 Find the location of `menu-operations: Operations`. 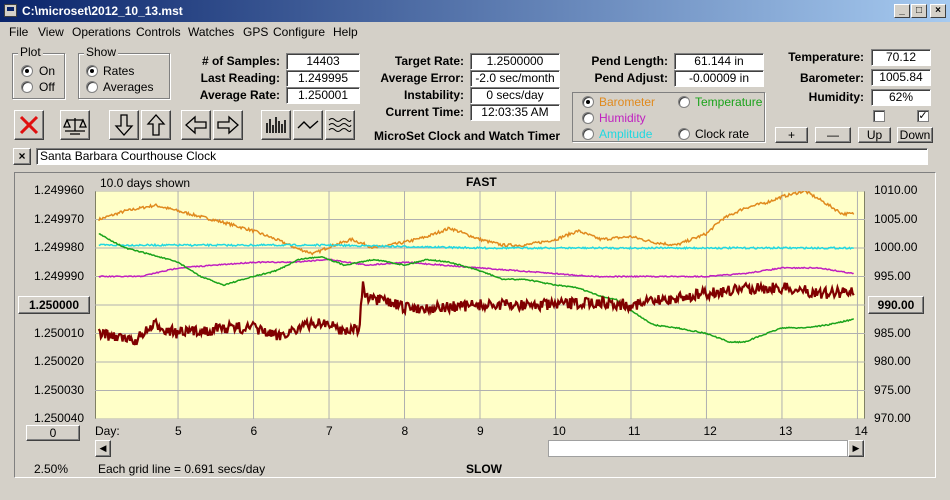

menu-operations: Operations is located at coordinates (101, 32).